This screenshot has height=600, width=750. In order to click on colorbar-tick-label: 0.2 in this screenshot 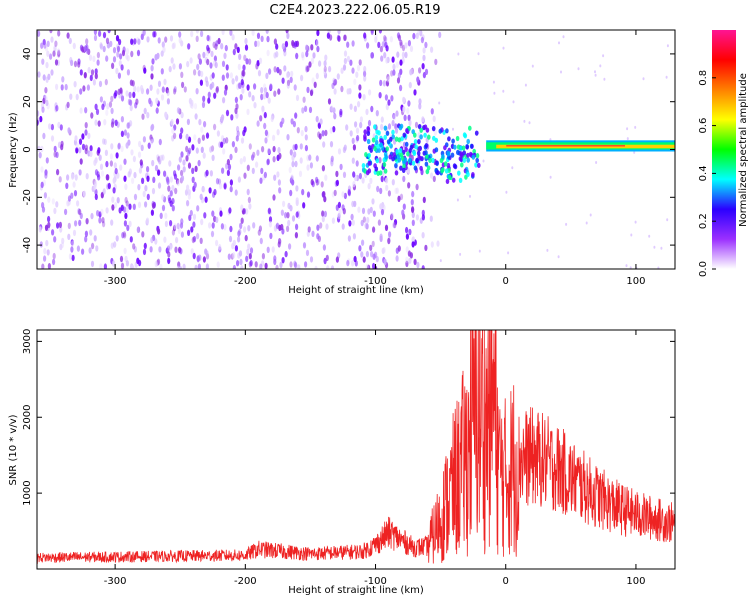, I will do `click(703, 221)`.